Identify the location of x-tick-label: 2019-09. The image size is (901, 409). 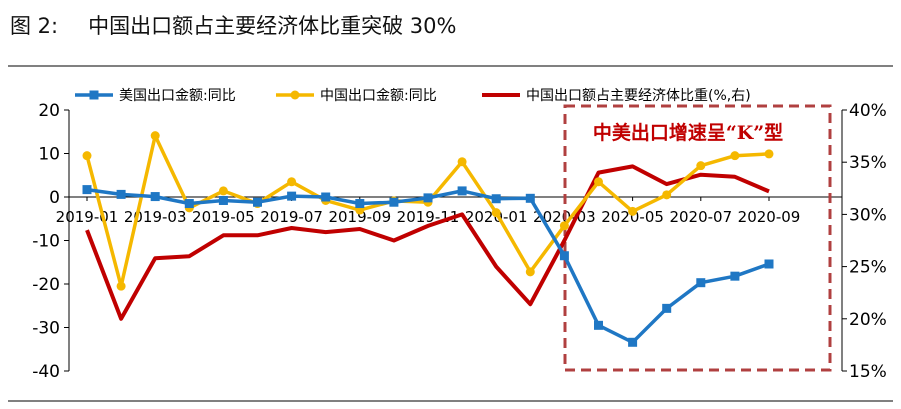
(359, 217).